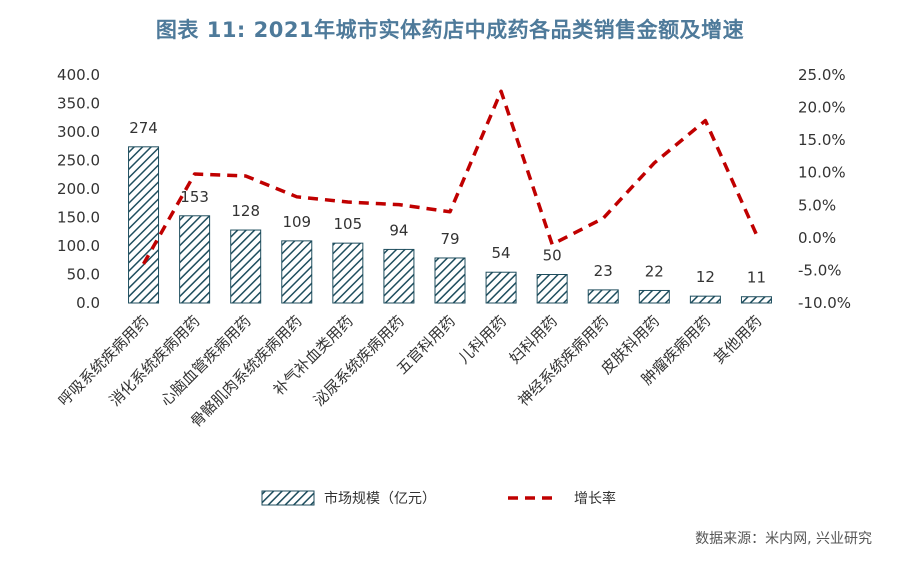 This screenshot has width=900, height=562. Describe the element at coordinates (654, 271) in the screenshot. I see `data-label: 22` at that location.